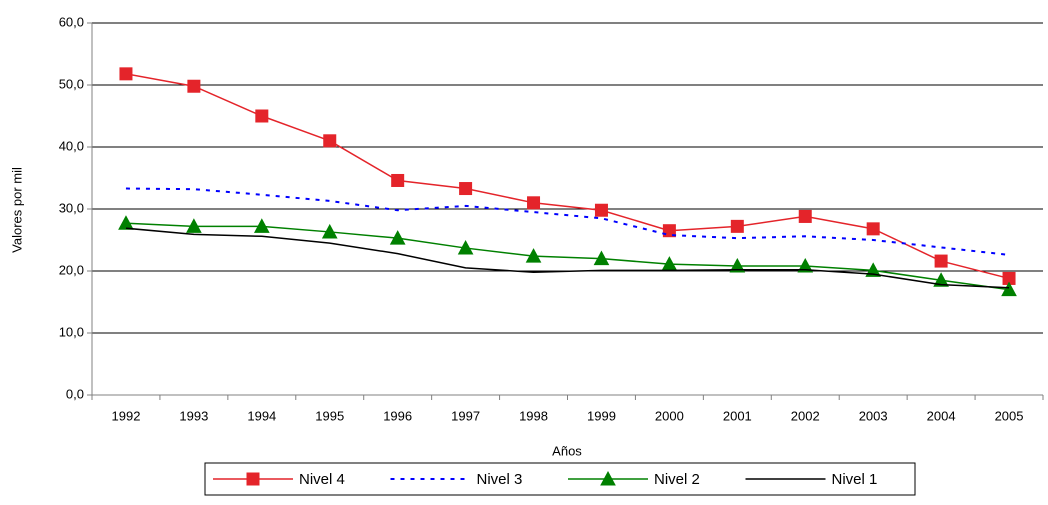  Describe the element at coordinates (75, 393) in the screenshot. I see `y-tick-label: 0,0` at that location.